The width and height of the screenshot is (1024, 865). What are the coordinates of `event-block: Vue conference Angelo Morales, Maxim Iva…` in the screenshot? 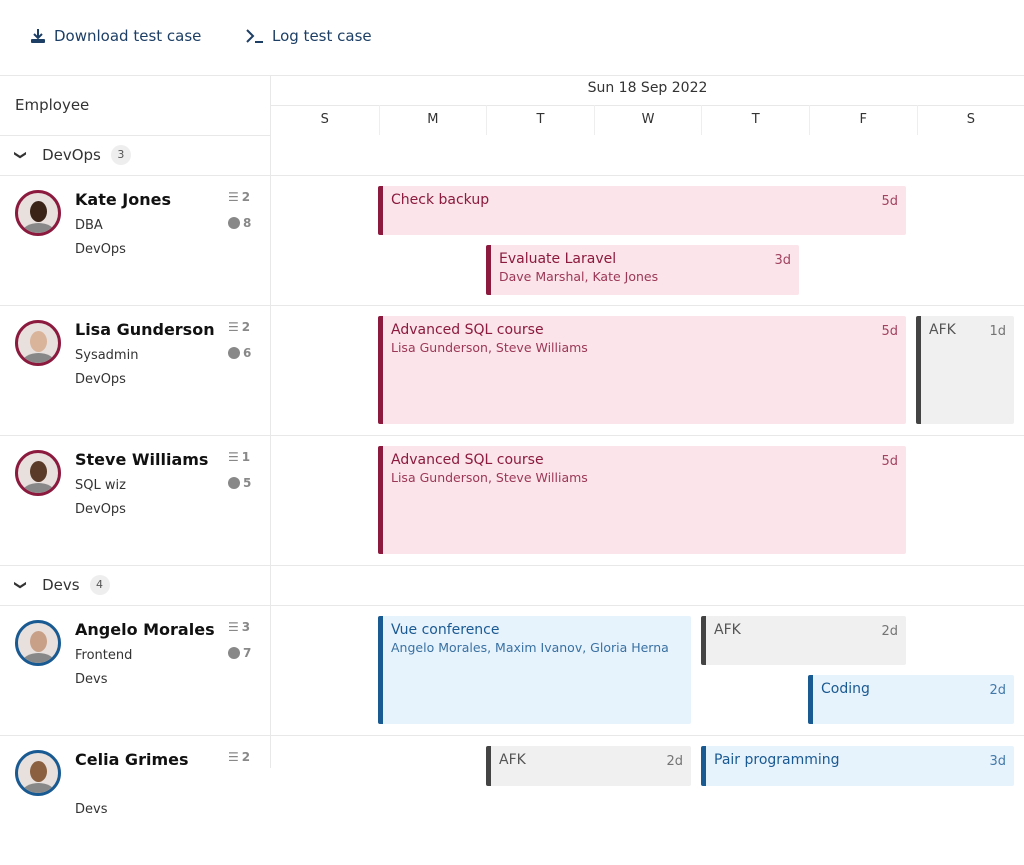 It's located at (534, 670).